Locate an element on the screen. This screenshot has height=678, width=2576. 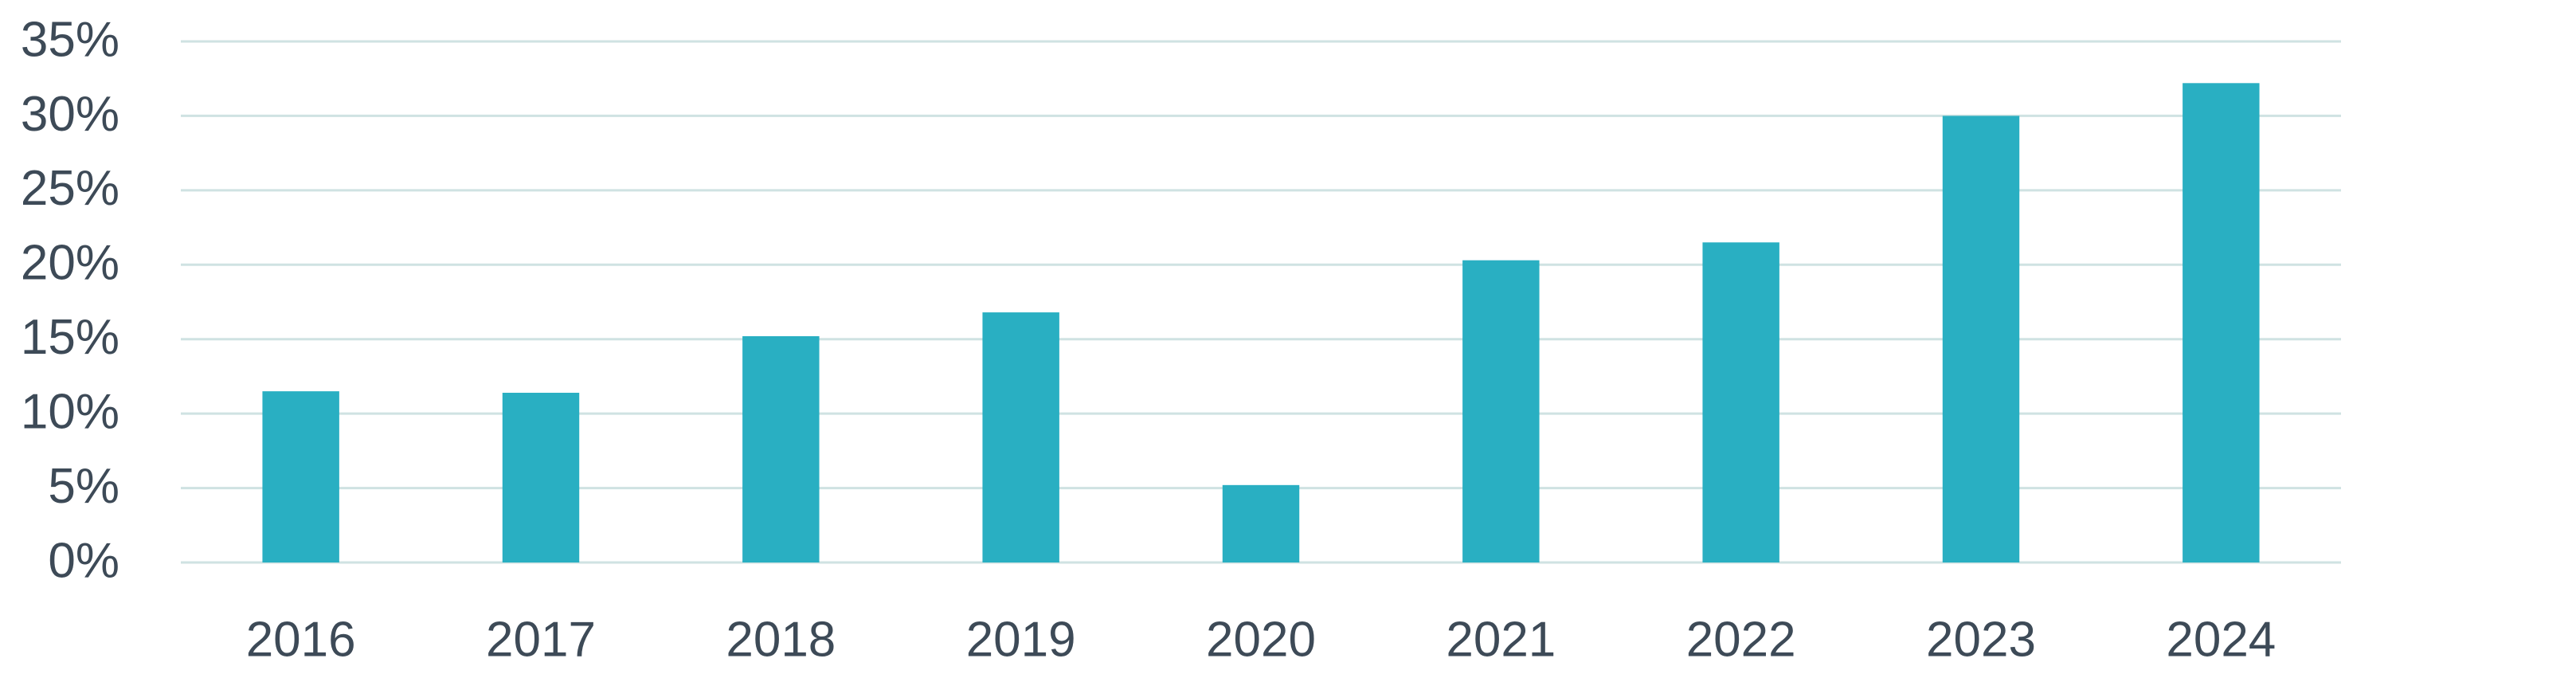
y-tick-label: 15% is located at coordinates (70, 337).